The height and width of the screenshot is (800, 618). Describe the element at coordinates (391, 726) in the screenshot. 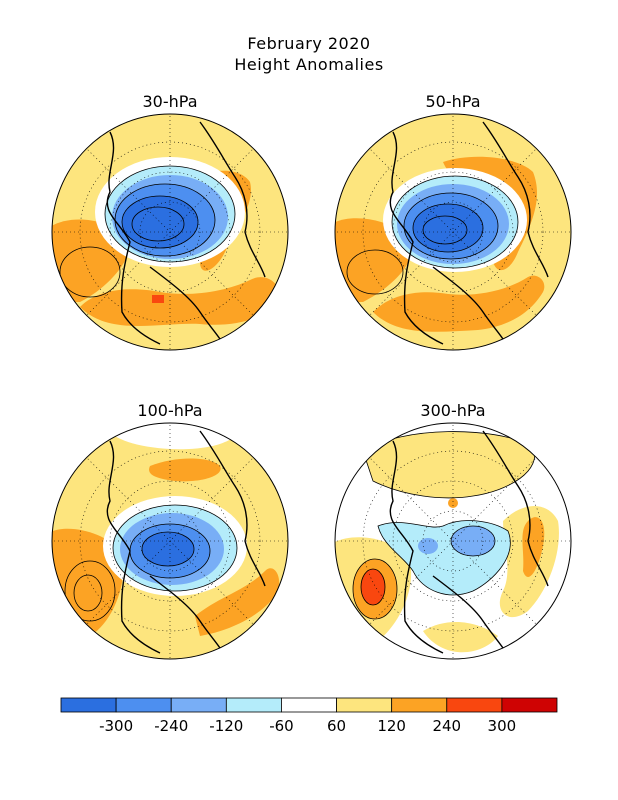

I see `colorbar-tick-label: 120` at that location.